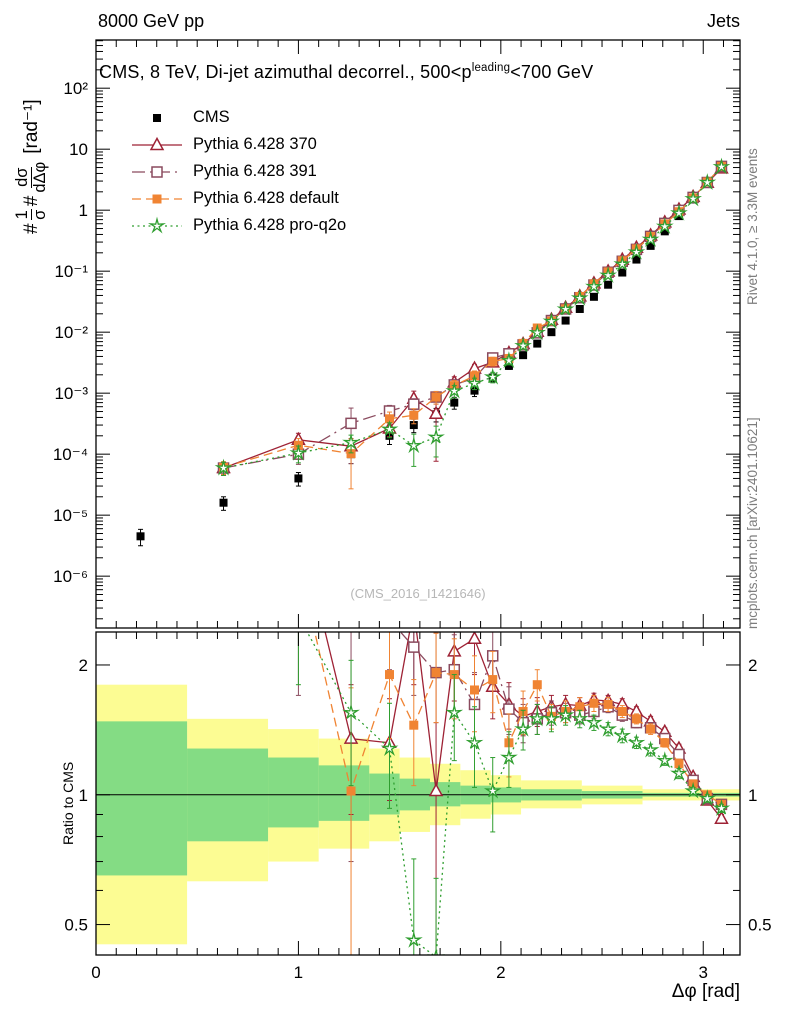 The image size is (786, 1024). I want to click on ylabel-fraction-2: dσ dΔφ, so click(31, 177).